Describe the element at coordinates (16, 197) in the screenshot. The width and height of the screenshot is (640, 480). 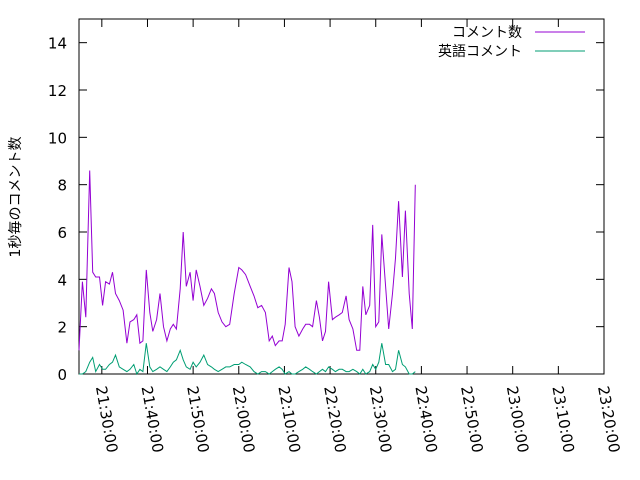
I see `y-axis-label: 1秒毎のコメント数` at that location.